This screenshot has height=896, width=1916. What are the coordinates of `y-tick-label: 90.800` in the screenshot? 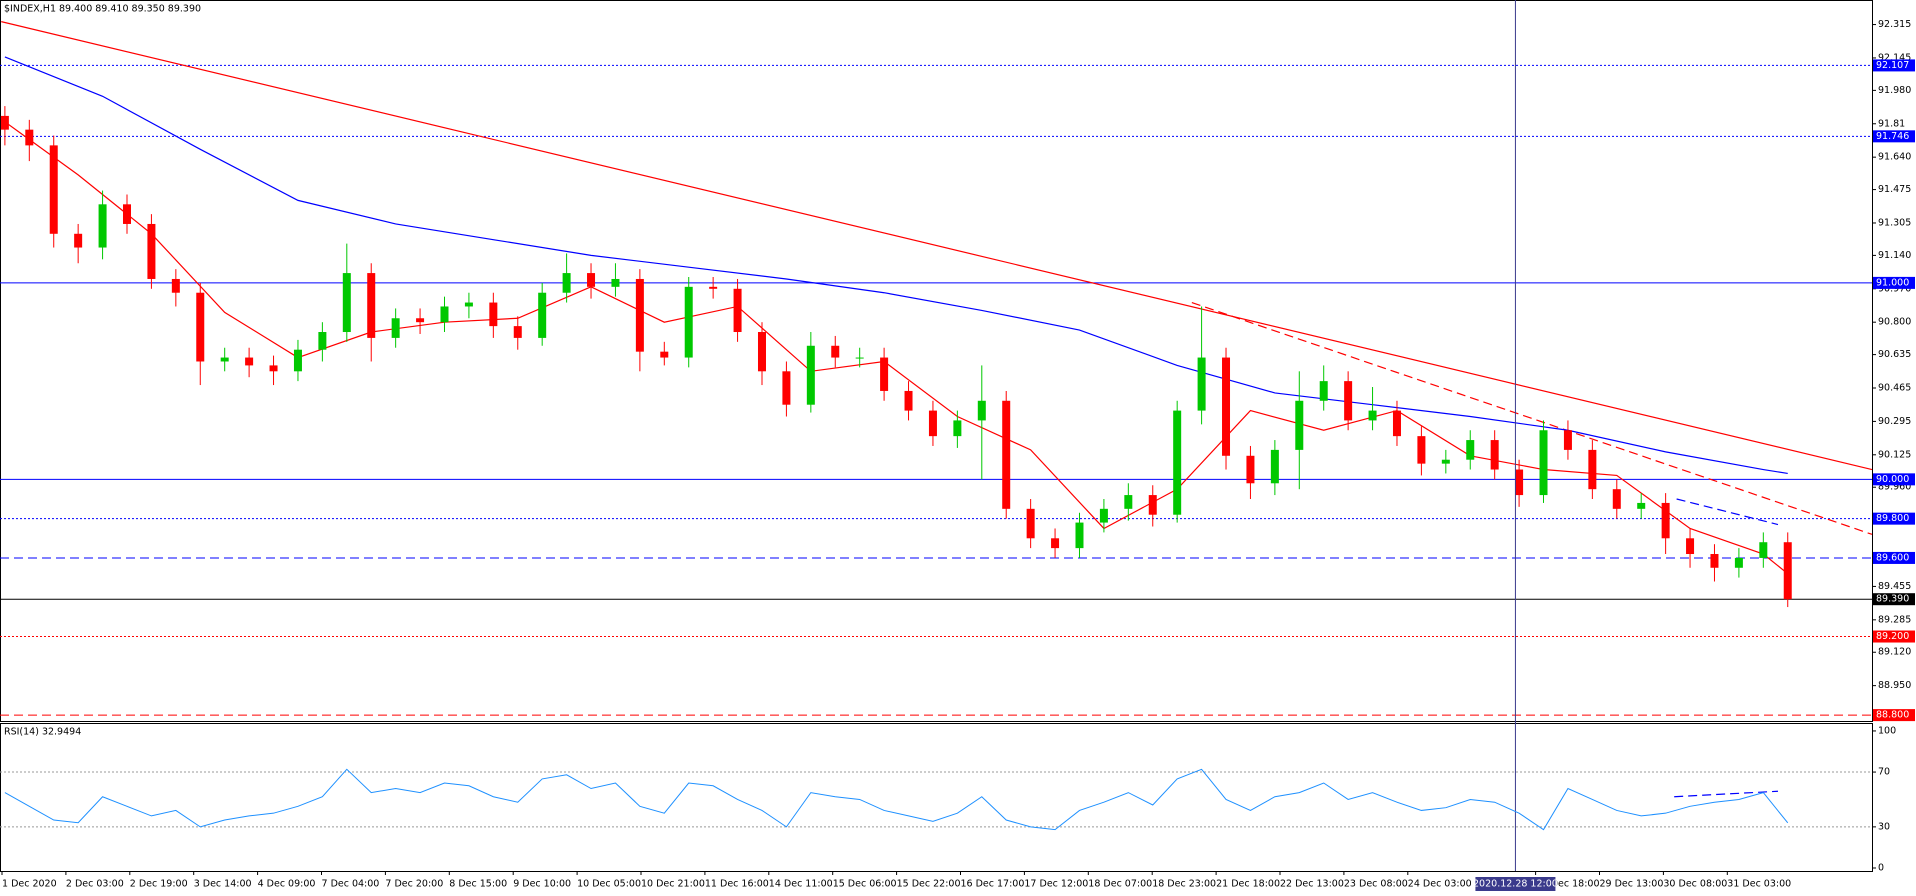 It's located at (1894, 322).